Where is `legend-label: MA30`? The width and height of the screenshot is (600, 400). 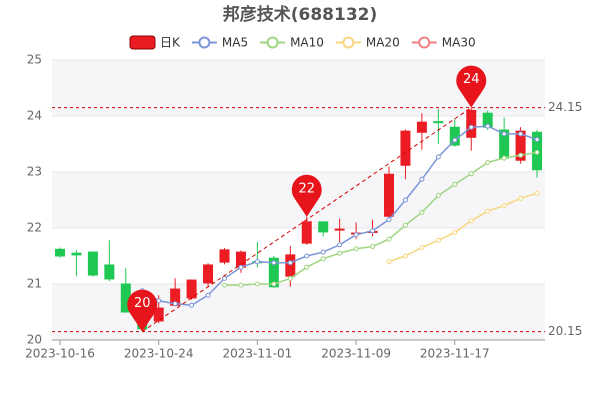
legend-label: MA30 is located at coordinates (459, 43).